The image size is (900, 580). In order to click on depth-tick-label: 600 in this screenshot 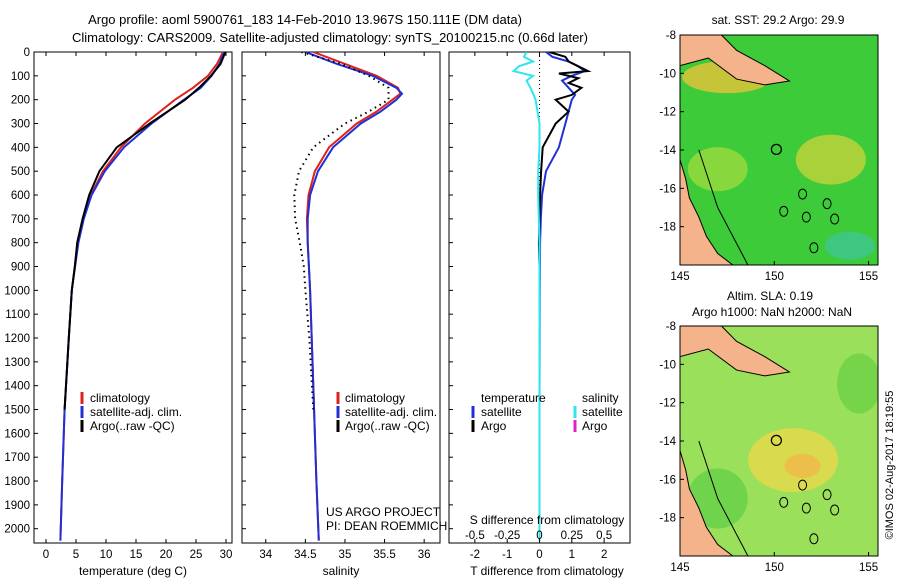, I will do `click(20, 196)`.